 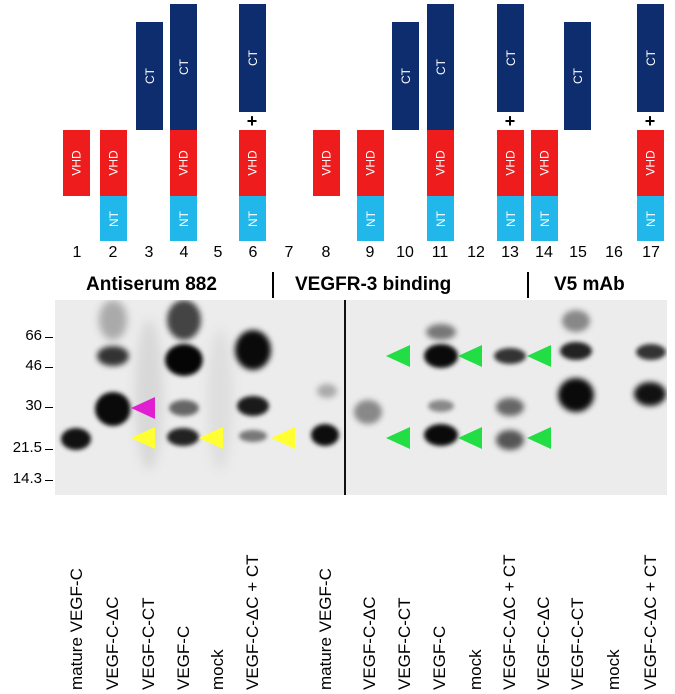 What do you see at coordinates (510, 58) in the screenshot?
I see `ct-block-lane13: CT` at bounding box center [510, 58].